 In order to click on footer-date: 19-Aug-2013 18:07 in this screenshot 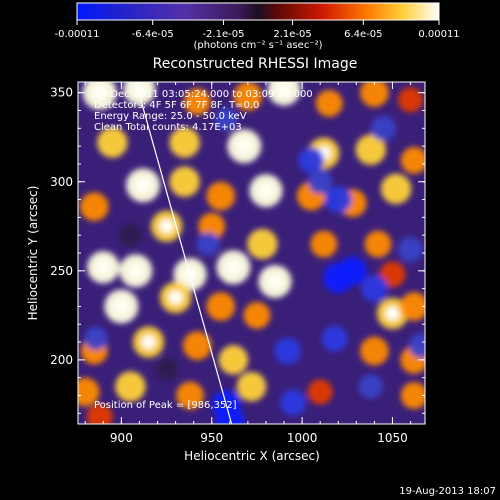, I will do `click(447, 491)`.